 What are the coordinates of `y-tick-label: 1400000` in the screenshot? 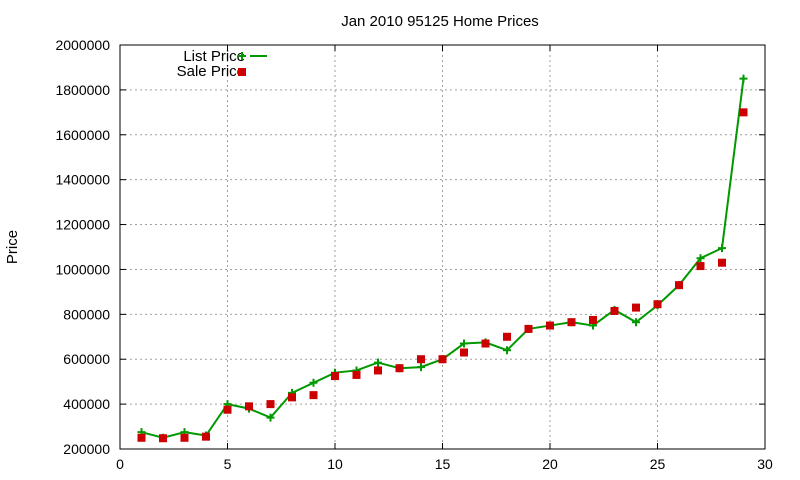 It's located at (82, 180).